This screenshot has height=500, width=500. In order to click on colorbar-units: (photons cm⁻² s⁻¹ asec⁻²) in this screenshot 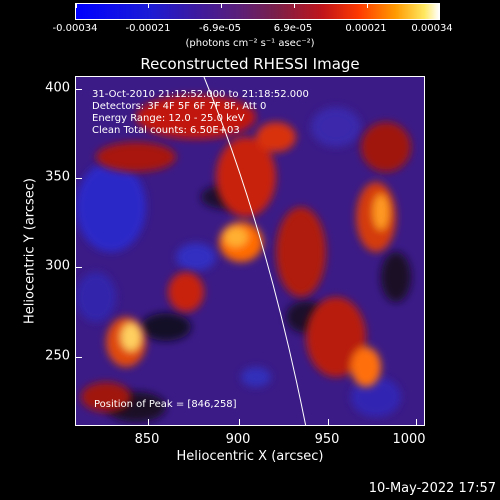, I will do `click(250, 43)`.